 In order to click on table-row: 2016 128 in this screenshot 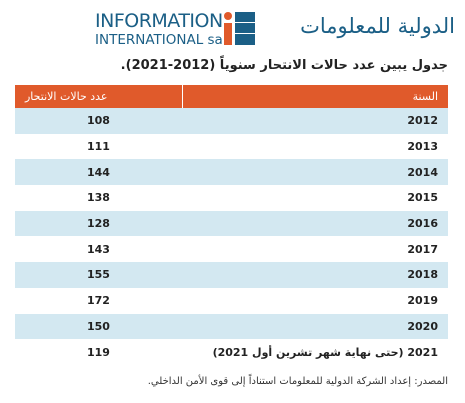, I will do `click(231, 223)`.